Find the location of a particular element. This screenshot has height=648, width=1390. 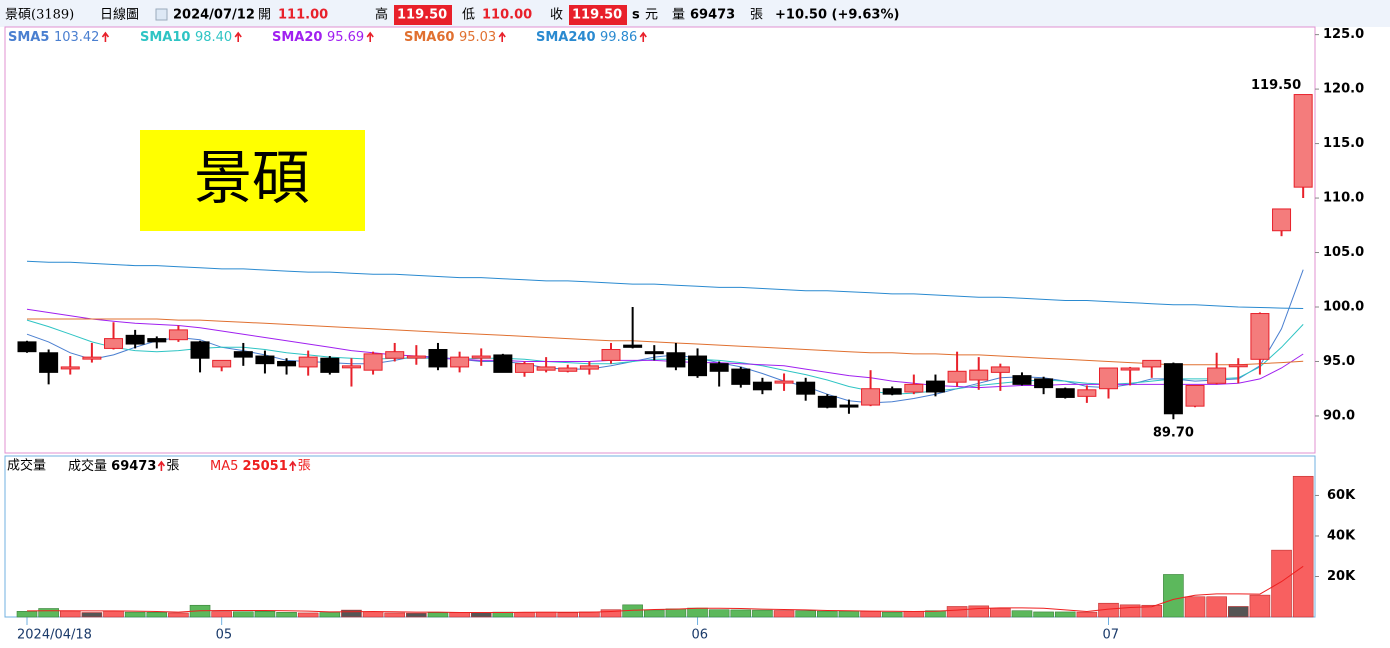

legend-value: 95.03 is located at coordinates (477, 37).